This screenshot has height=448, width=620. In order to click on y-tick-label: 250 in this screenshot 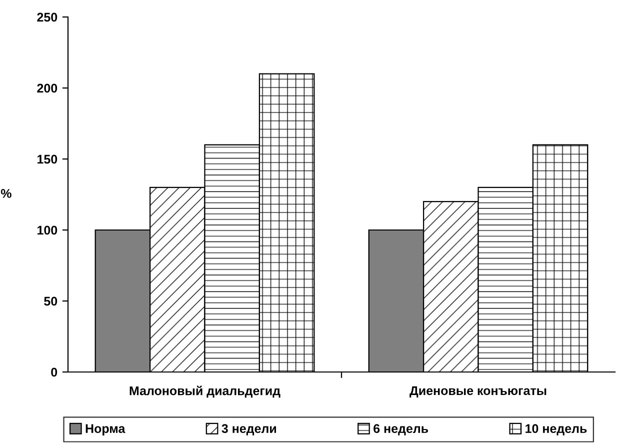, I will do `click(47, 17)`.